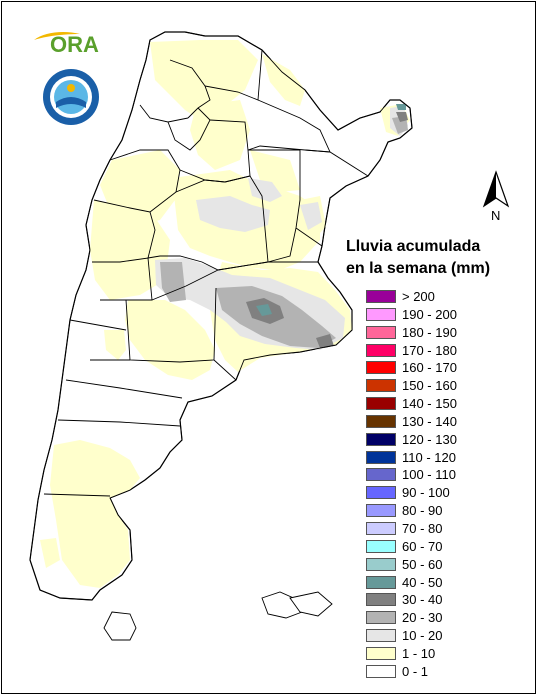 The height and width of the screenshot is (696, 538). I want to click on legend-label: 60 - 70, so click(422, 546).